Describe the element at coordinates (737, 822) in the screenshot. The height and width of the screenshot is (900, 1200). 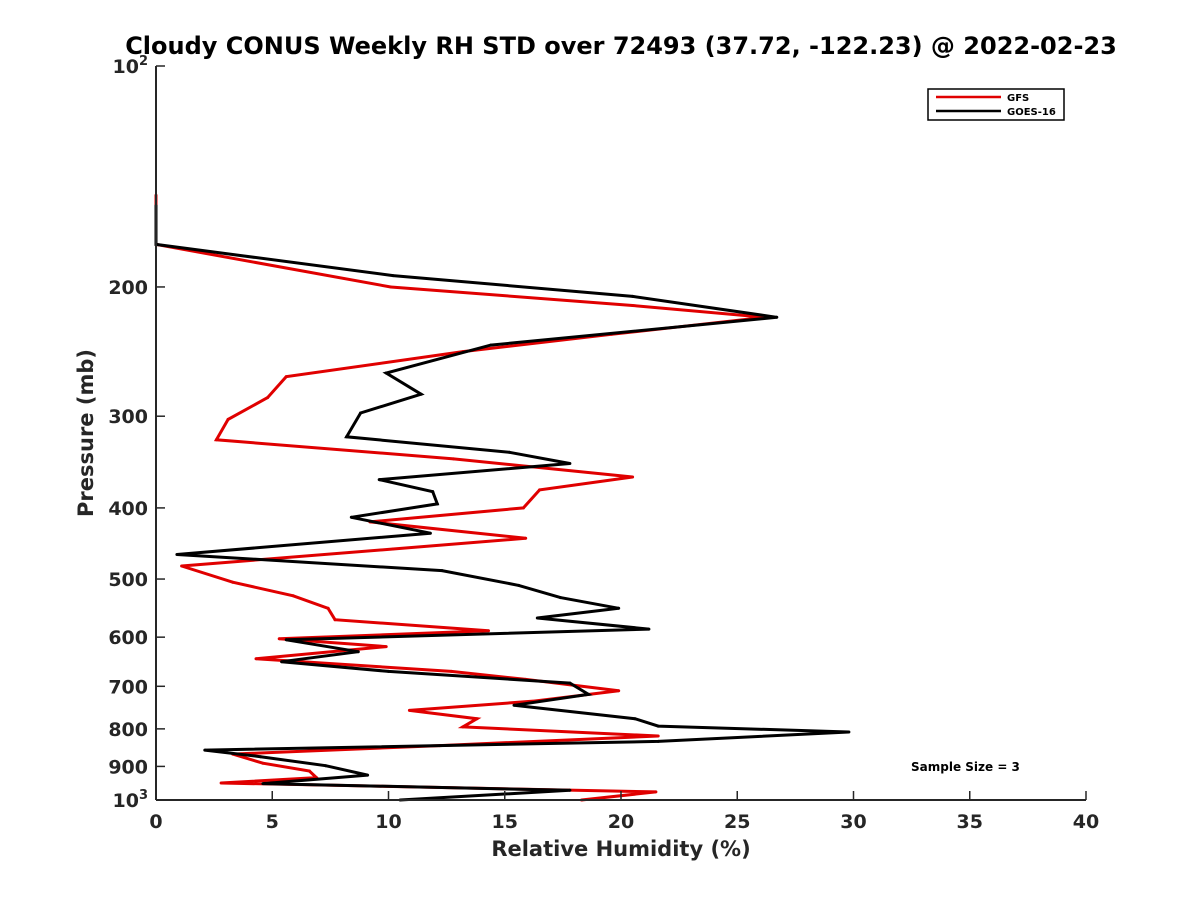
I see `x-tick-label: 25` at that location.